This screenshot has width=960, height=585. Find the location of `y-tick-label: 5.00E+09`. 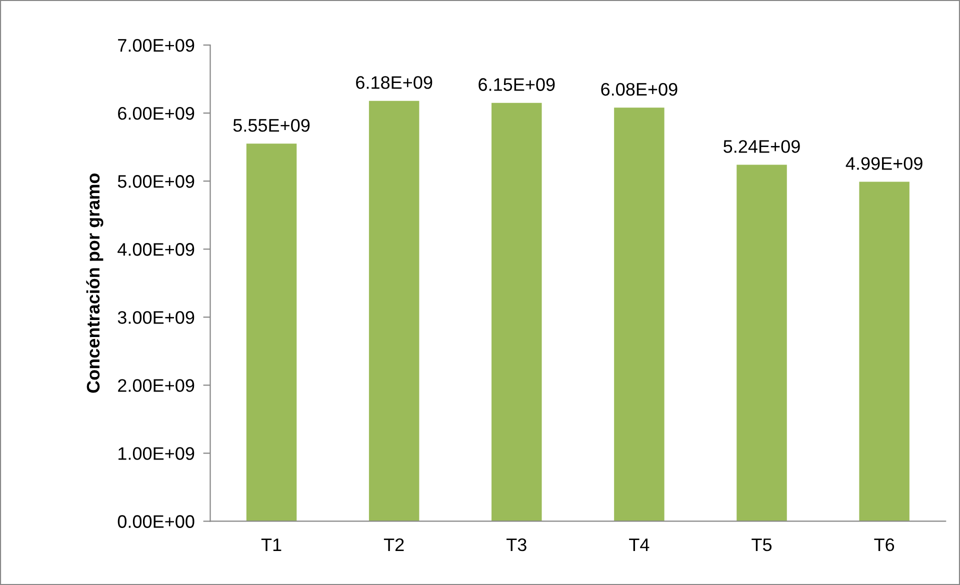

y-tick-label: 5.00E+09 is located at coordinates (156, 181).